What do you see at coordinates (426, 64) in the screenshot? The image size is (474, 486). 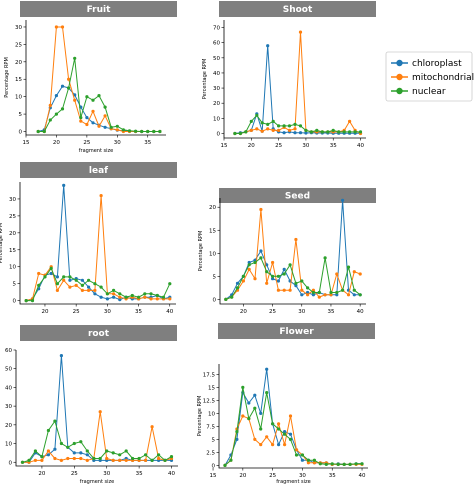 I see `legend-item-chloroplast: chloroplast` at bounding box center [426, 64].